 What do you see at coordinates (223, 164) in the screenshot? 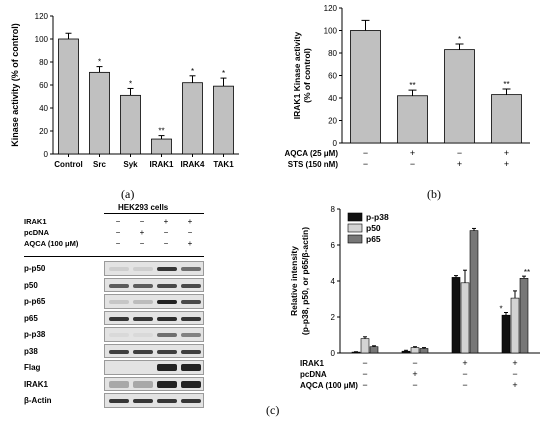
I see `category-label: TAK1` at bounding box center [223, 164].